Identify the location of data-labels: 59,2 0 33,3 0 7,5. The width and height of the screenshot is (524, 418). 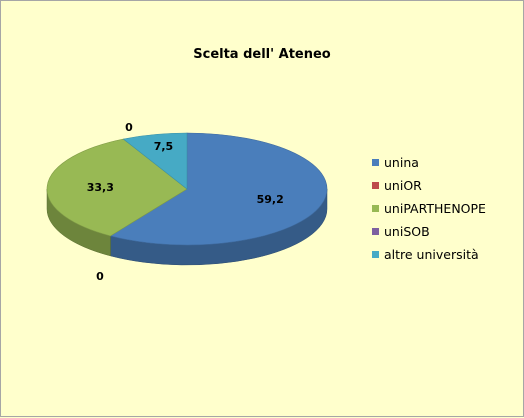
(185, 202).